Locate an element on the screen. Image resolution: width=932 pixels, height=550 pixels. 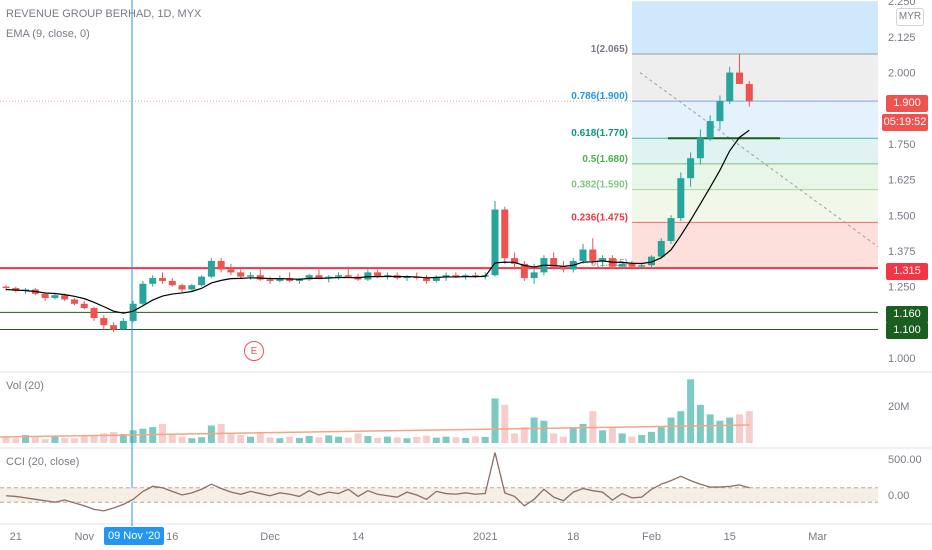
fib-level-label: 1(2.065) is located at coordinates (609, 49).